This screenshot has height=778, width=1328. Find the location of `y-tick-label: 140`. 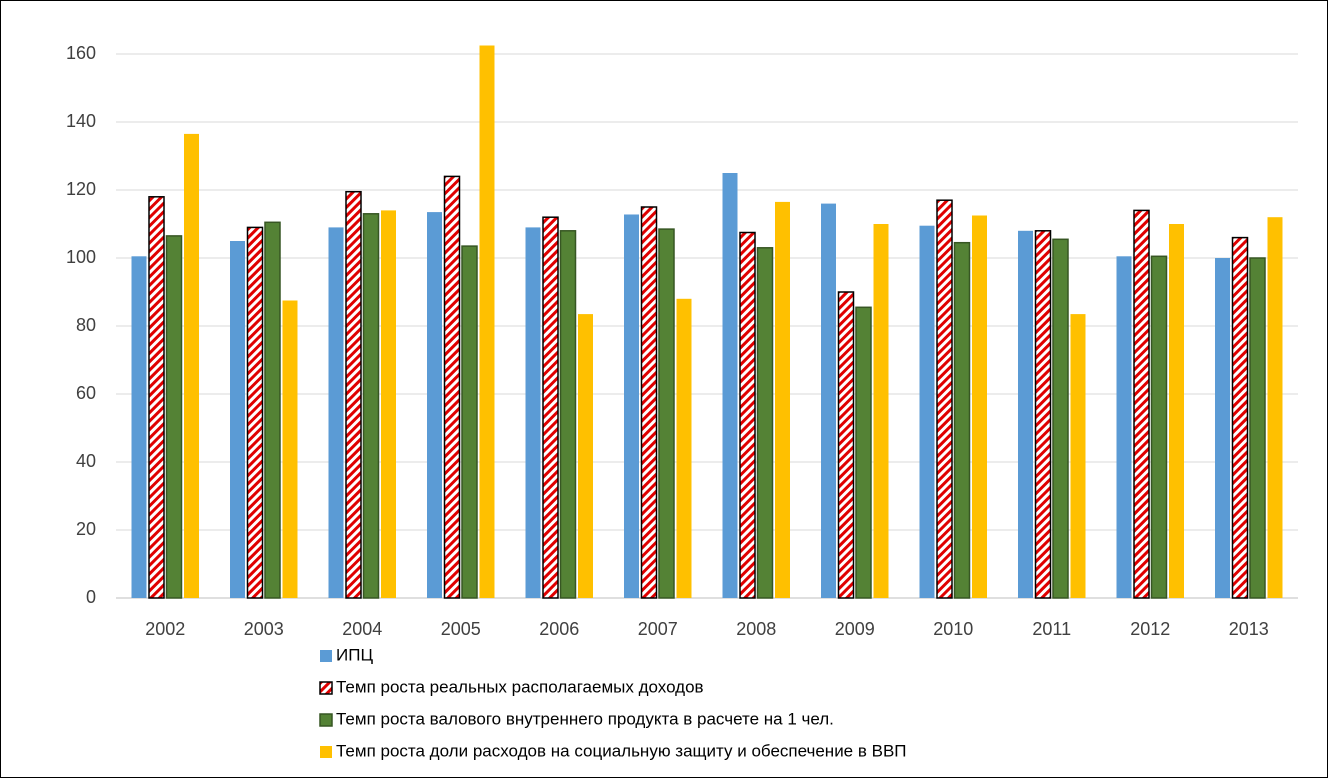

y-tick-label: 140 is located at coordinates (81, 121).